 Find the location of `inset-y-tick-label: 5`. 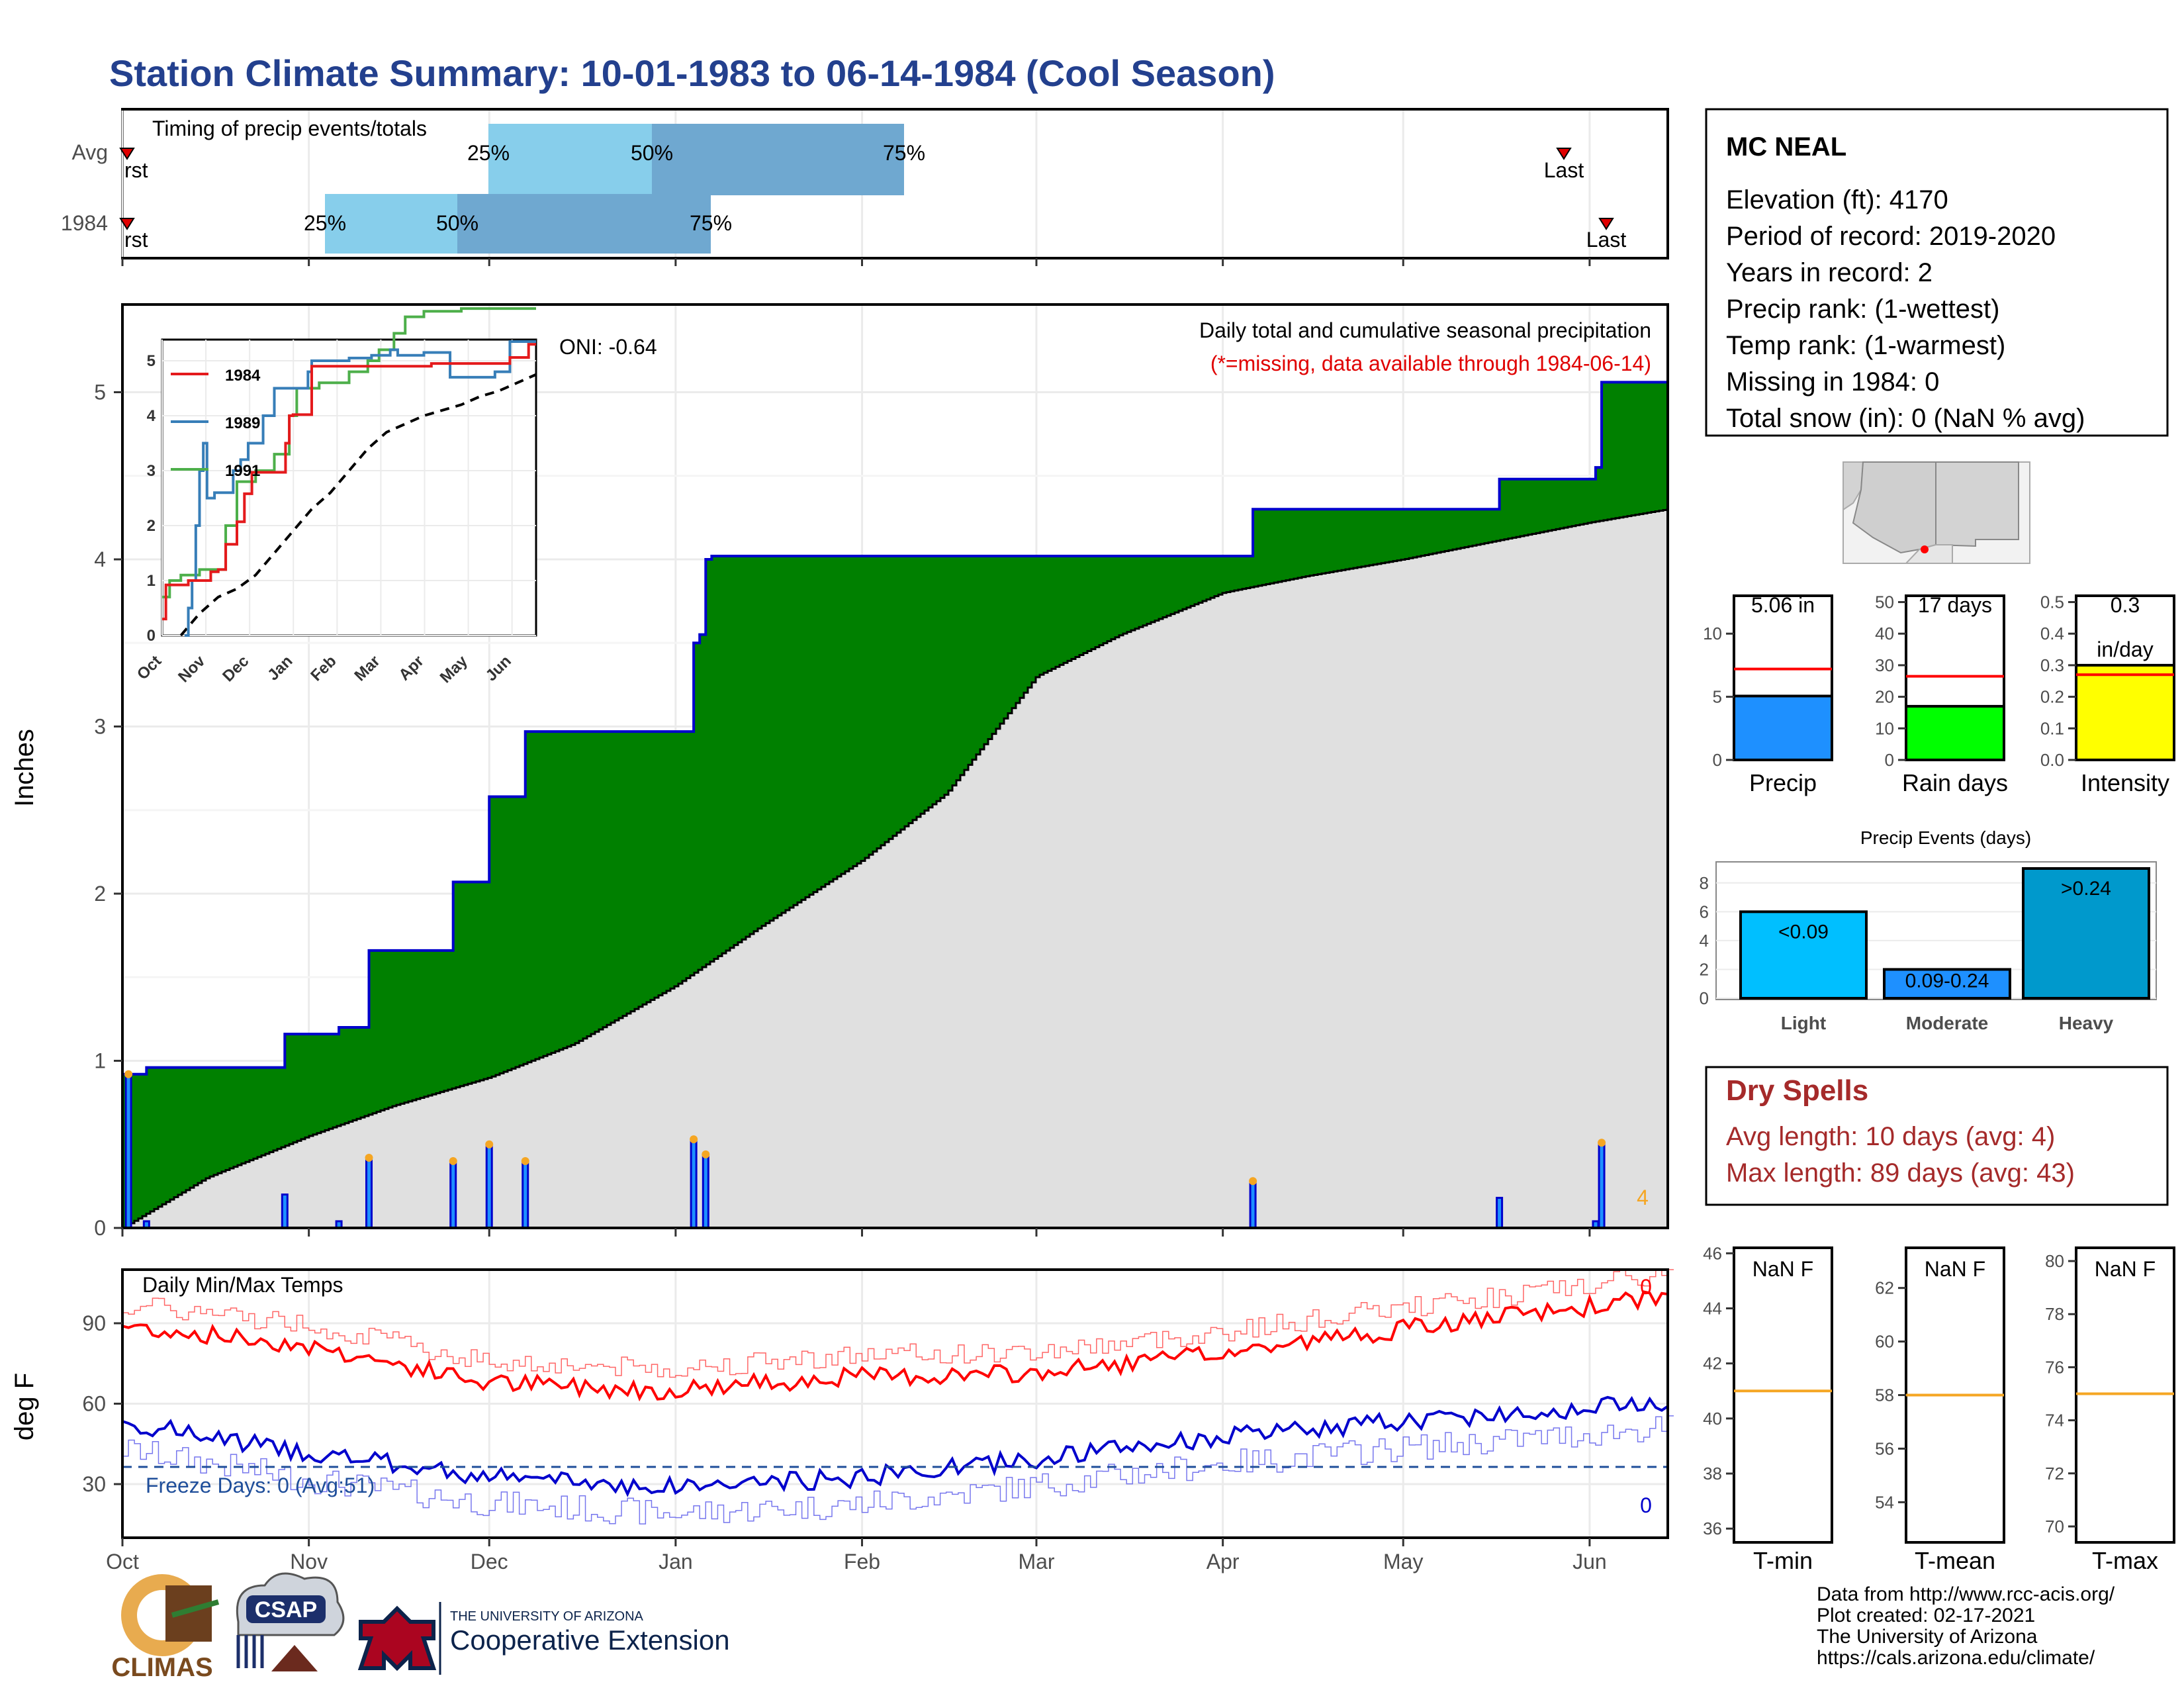

inset-y-tick-label: 5 is located at coordinates (151, 361).